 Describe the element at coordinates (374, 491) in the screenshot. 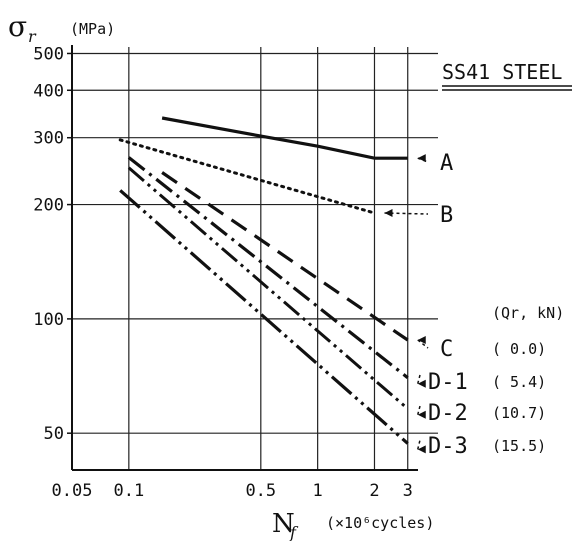

I see `x-tick-label: 2` at that location.